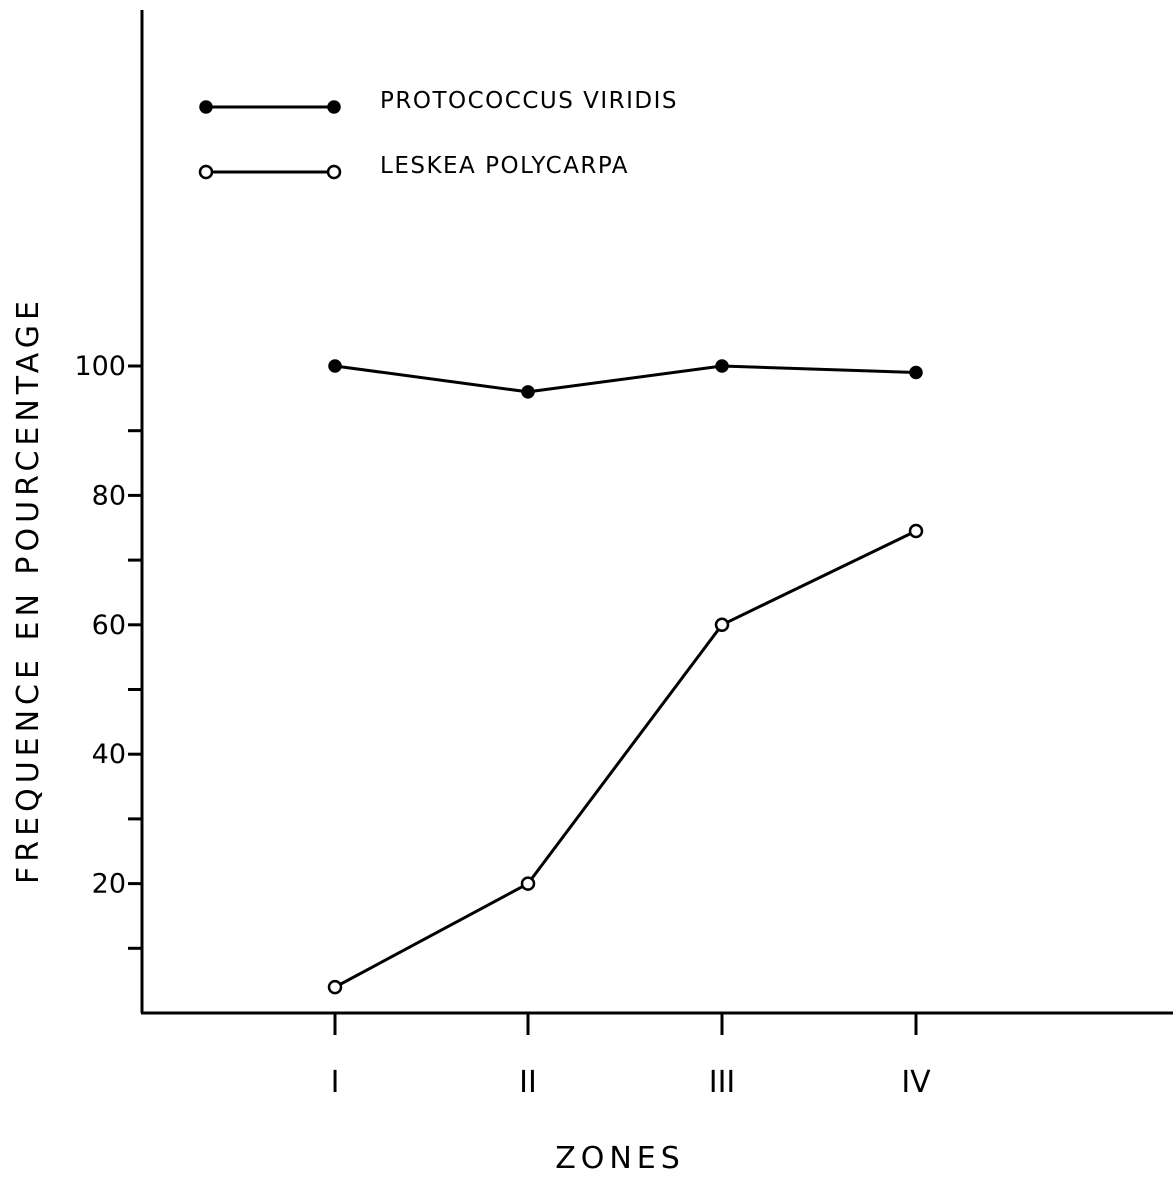  Describe the element at coordinates (722, 1082) in the screenshot. I see `x-tick-label-III: III` at that location.